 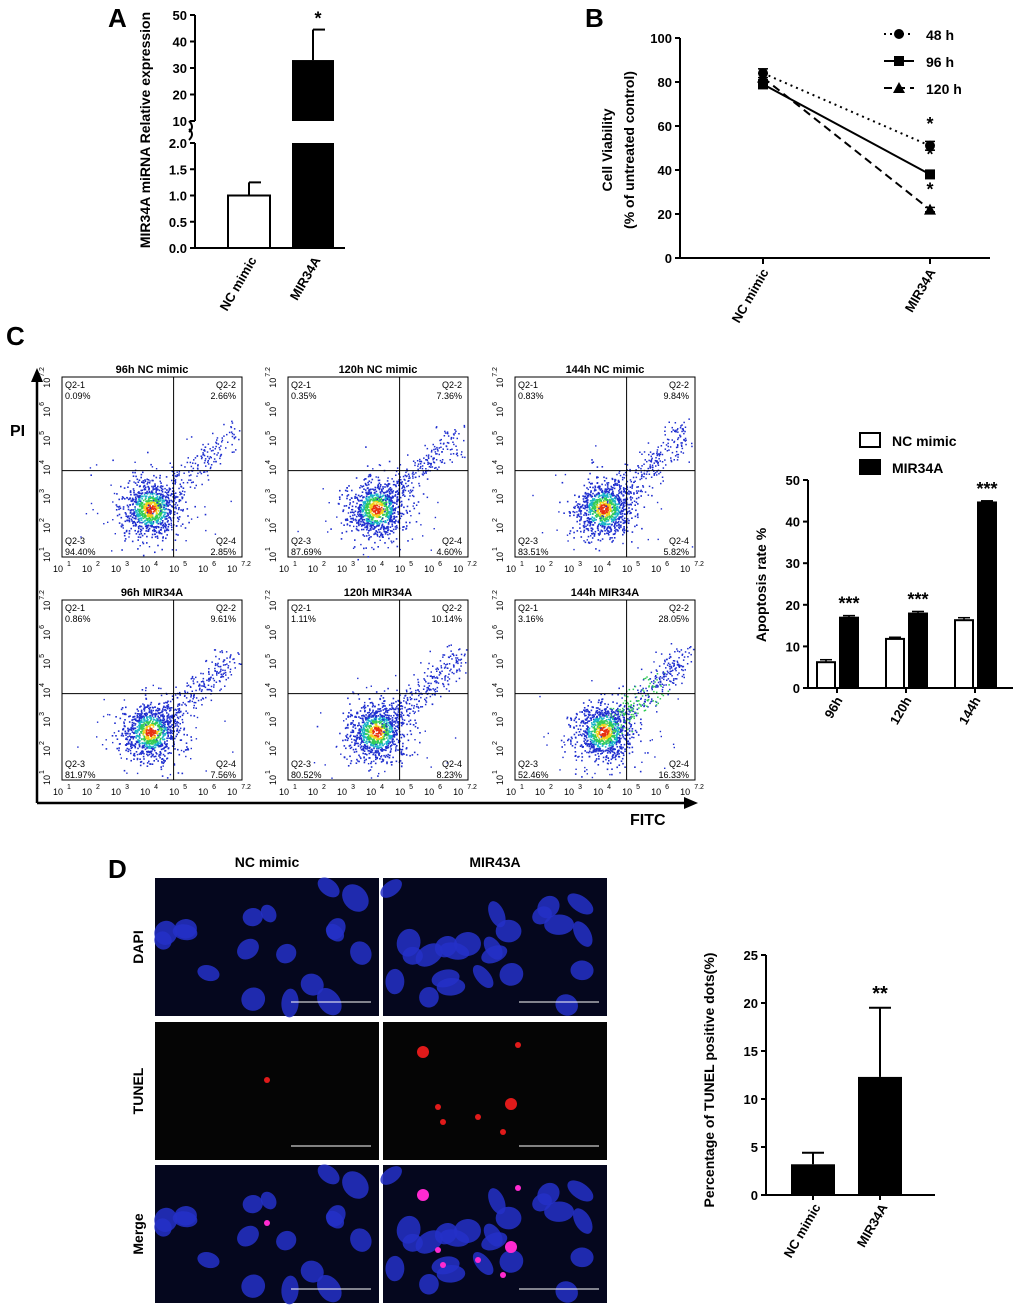 I want to click on x-tick-exp: 1, so click(x=69, y=564).